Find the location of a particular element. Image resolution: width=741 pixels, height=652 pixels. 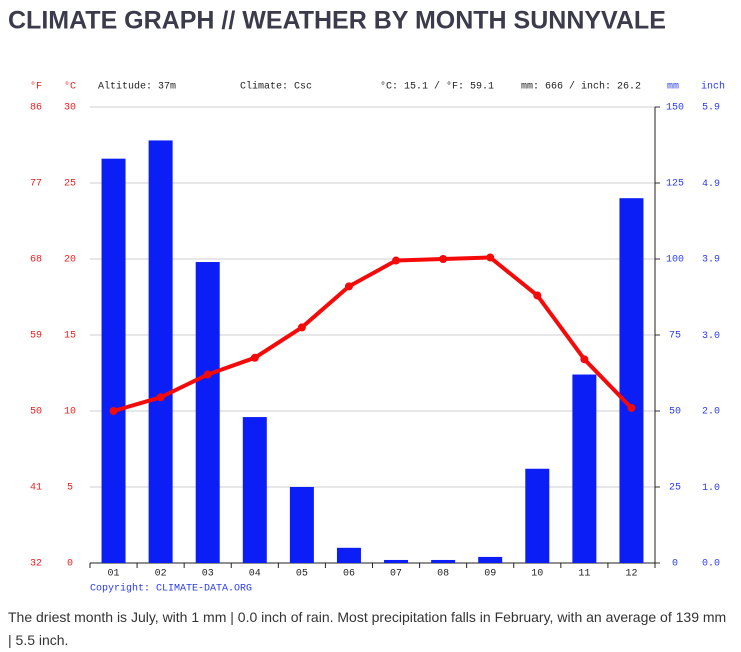

yinch-tick-label: 0.0 is located at coordinates (711, 564).